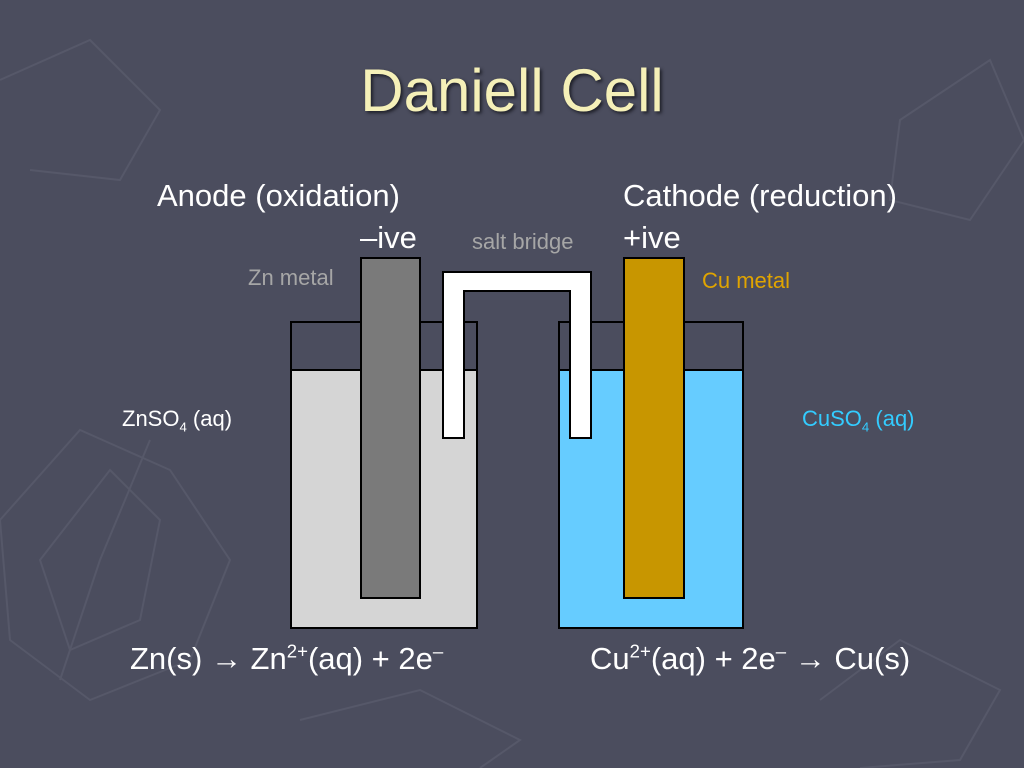 The image size is (1024, 768). Describe the element at coordinates (760, 195) in the screenshot. I see `cathode-heading: Cathode (reduction)` at that location.